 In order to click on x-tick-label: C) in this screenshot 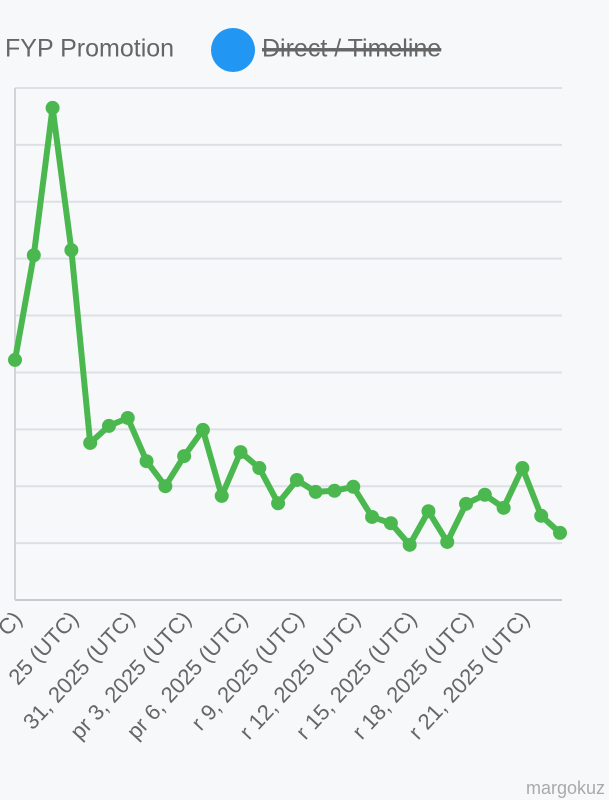, I will do `click(13, 623)`.